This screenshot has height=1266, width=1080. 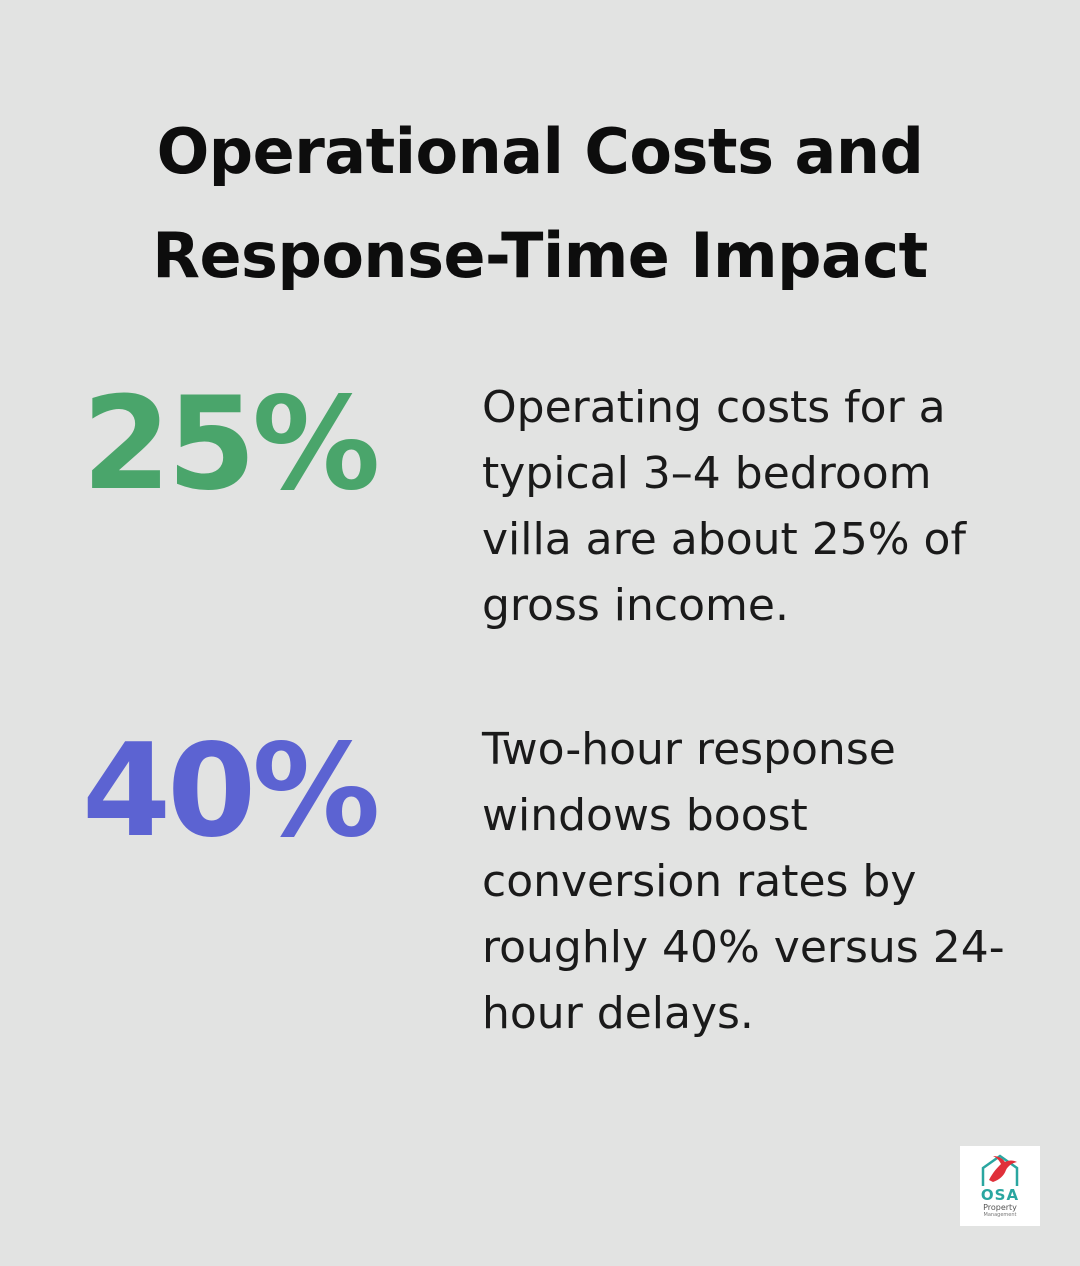 I want to click on logo-name: OSA, so click(x=1000, y=1195).